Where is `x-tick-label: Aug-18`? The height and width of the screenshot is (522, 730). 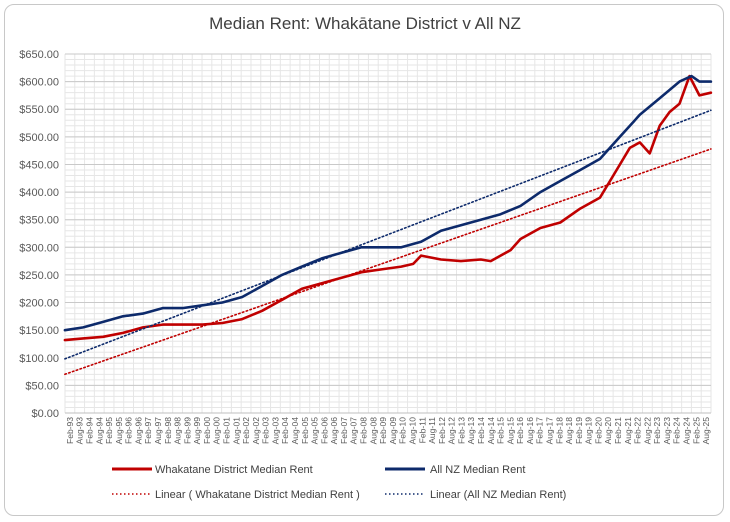
x-tick-label: Aug-18 is located at coordinates (569, 431).